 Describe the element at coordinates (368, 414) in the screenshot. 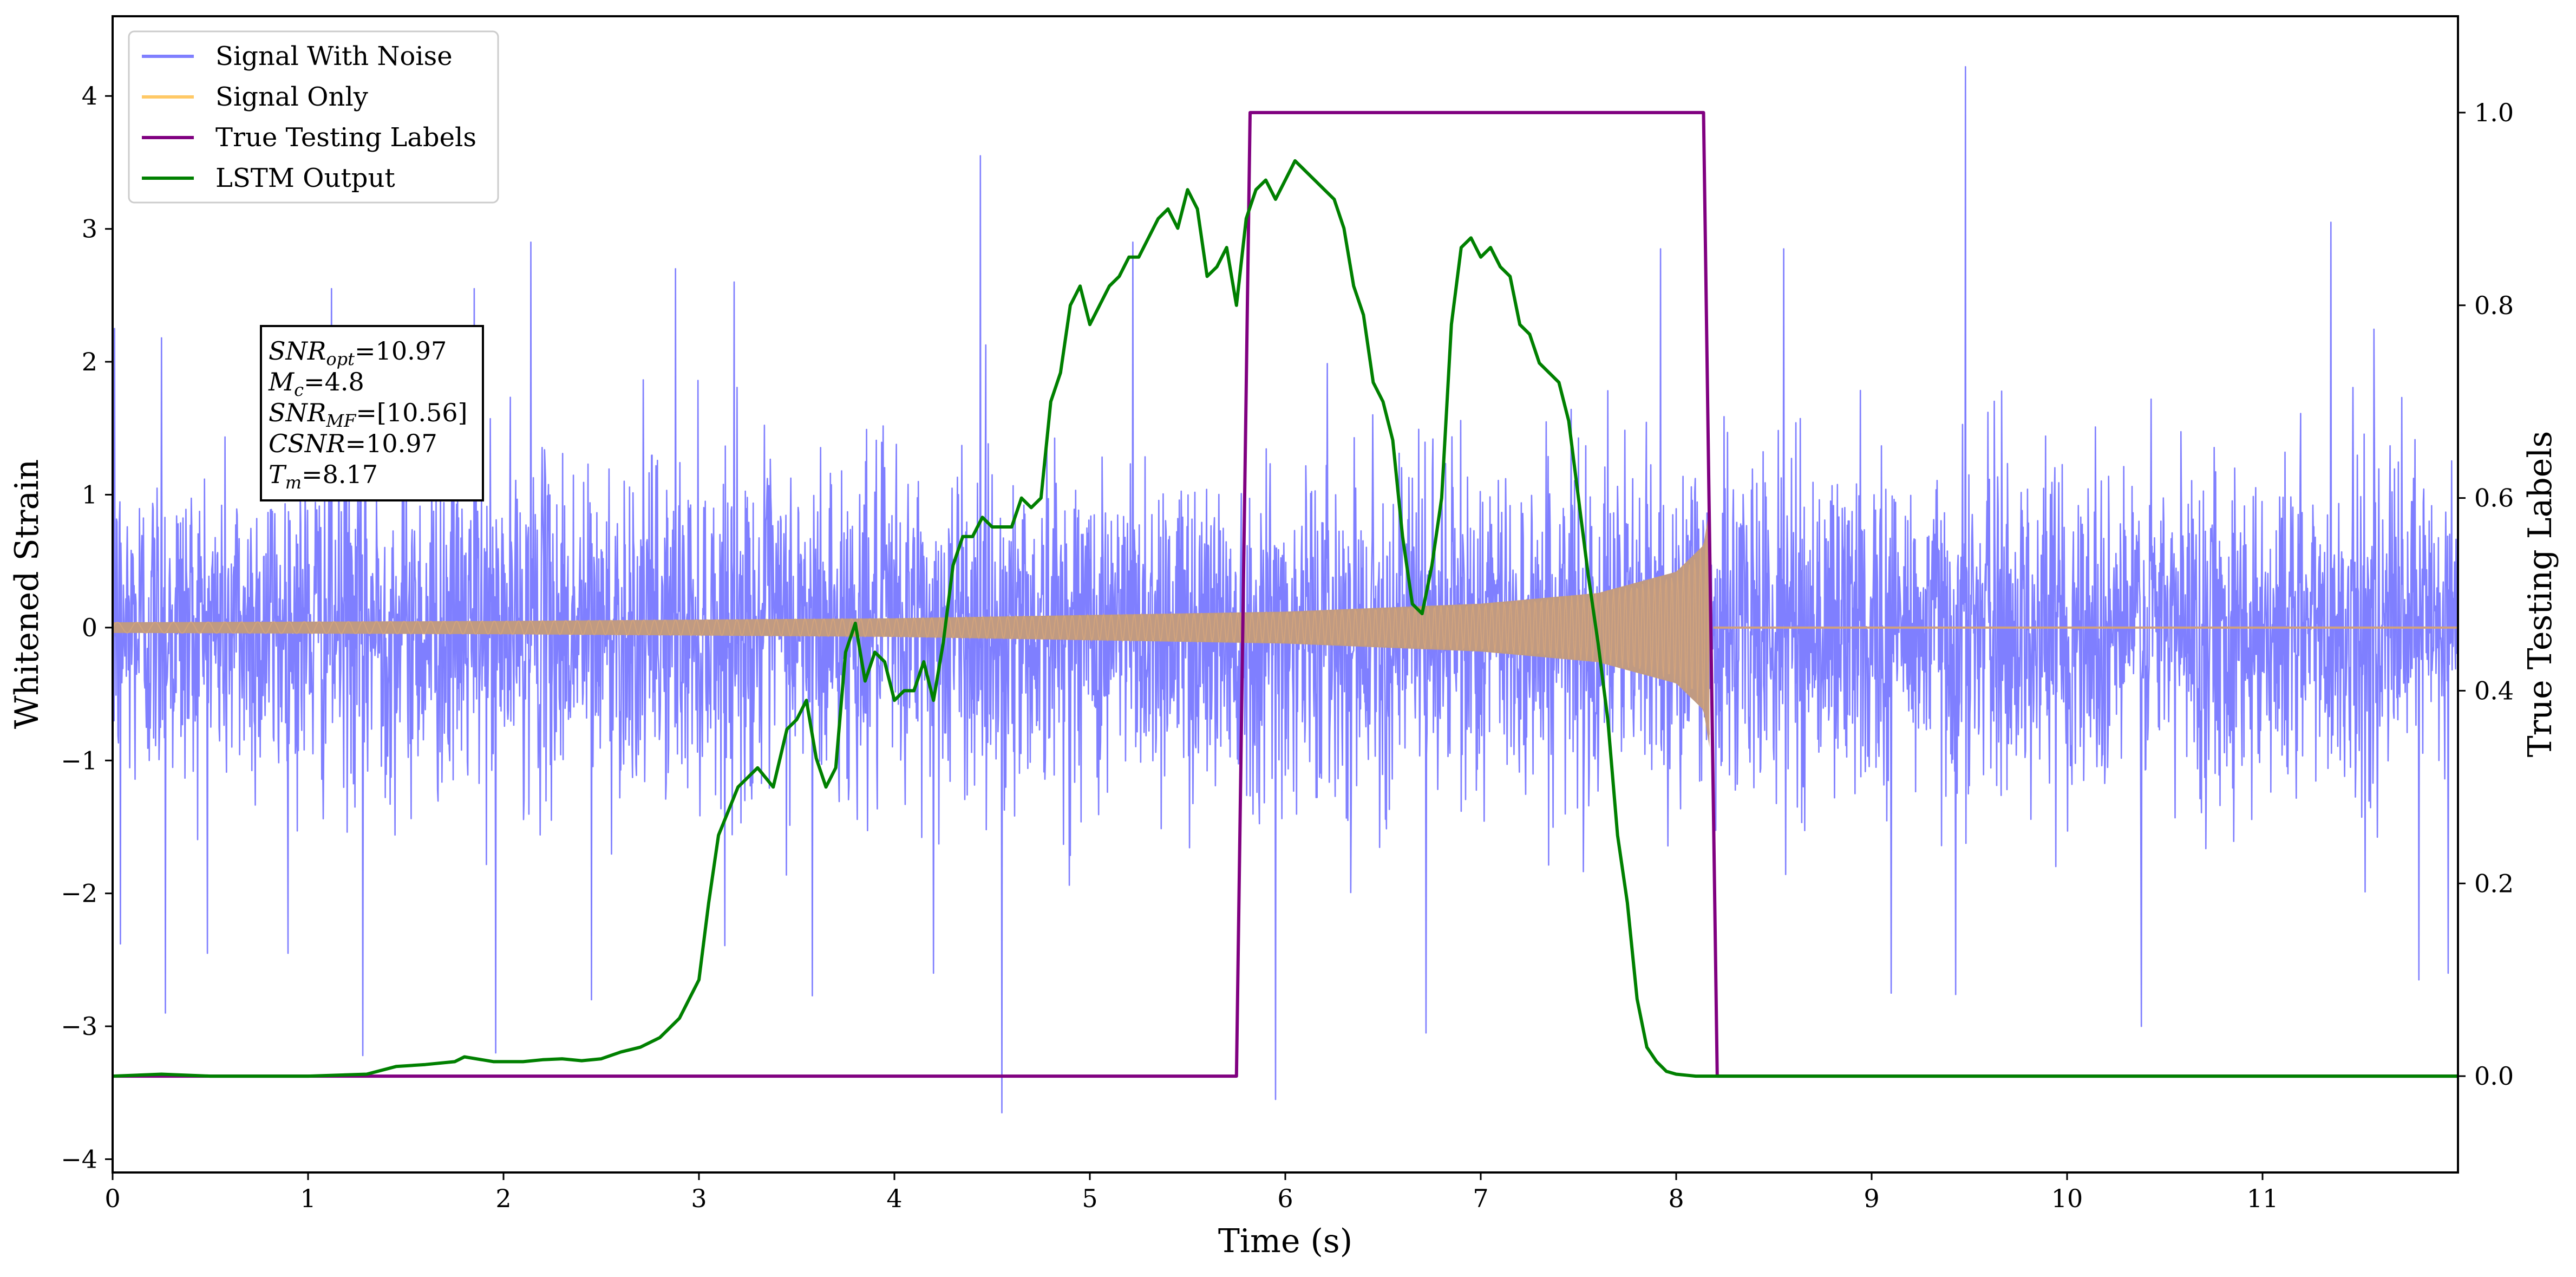

I see `annotation-line: SNRMF=[10.56]` at that location.